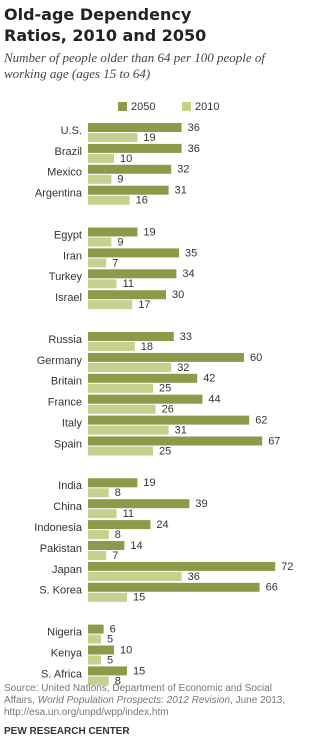  What do you see at coordinates (168, 410) in the screenshot?
I see `value-label: 26` at bounding box center [168, 410].